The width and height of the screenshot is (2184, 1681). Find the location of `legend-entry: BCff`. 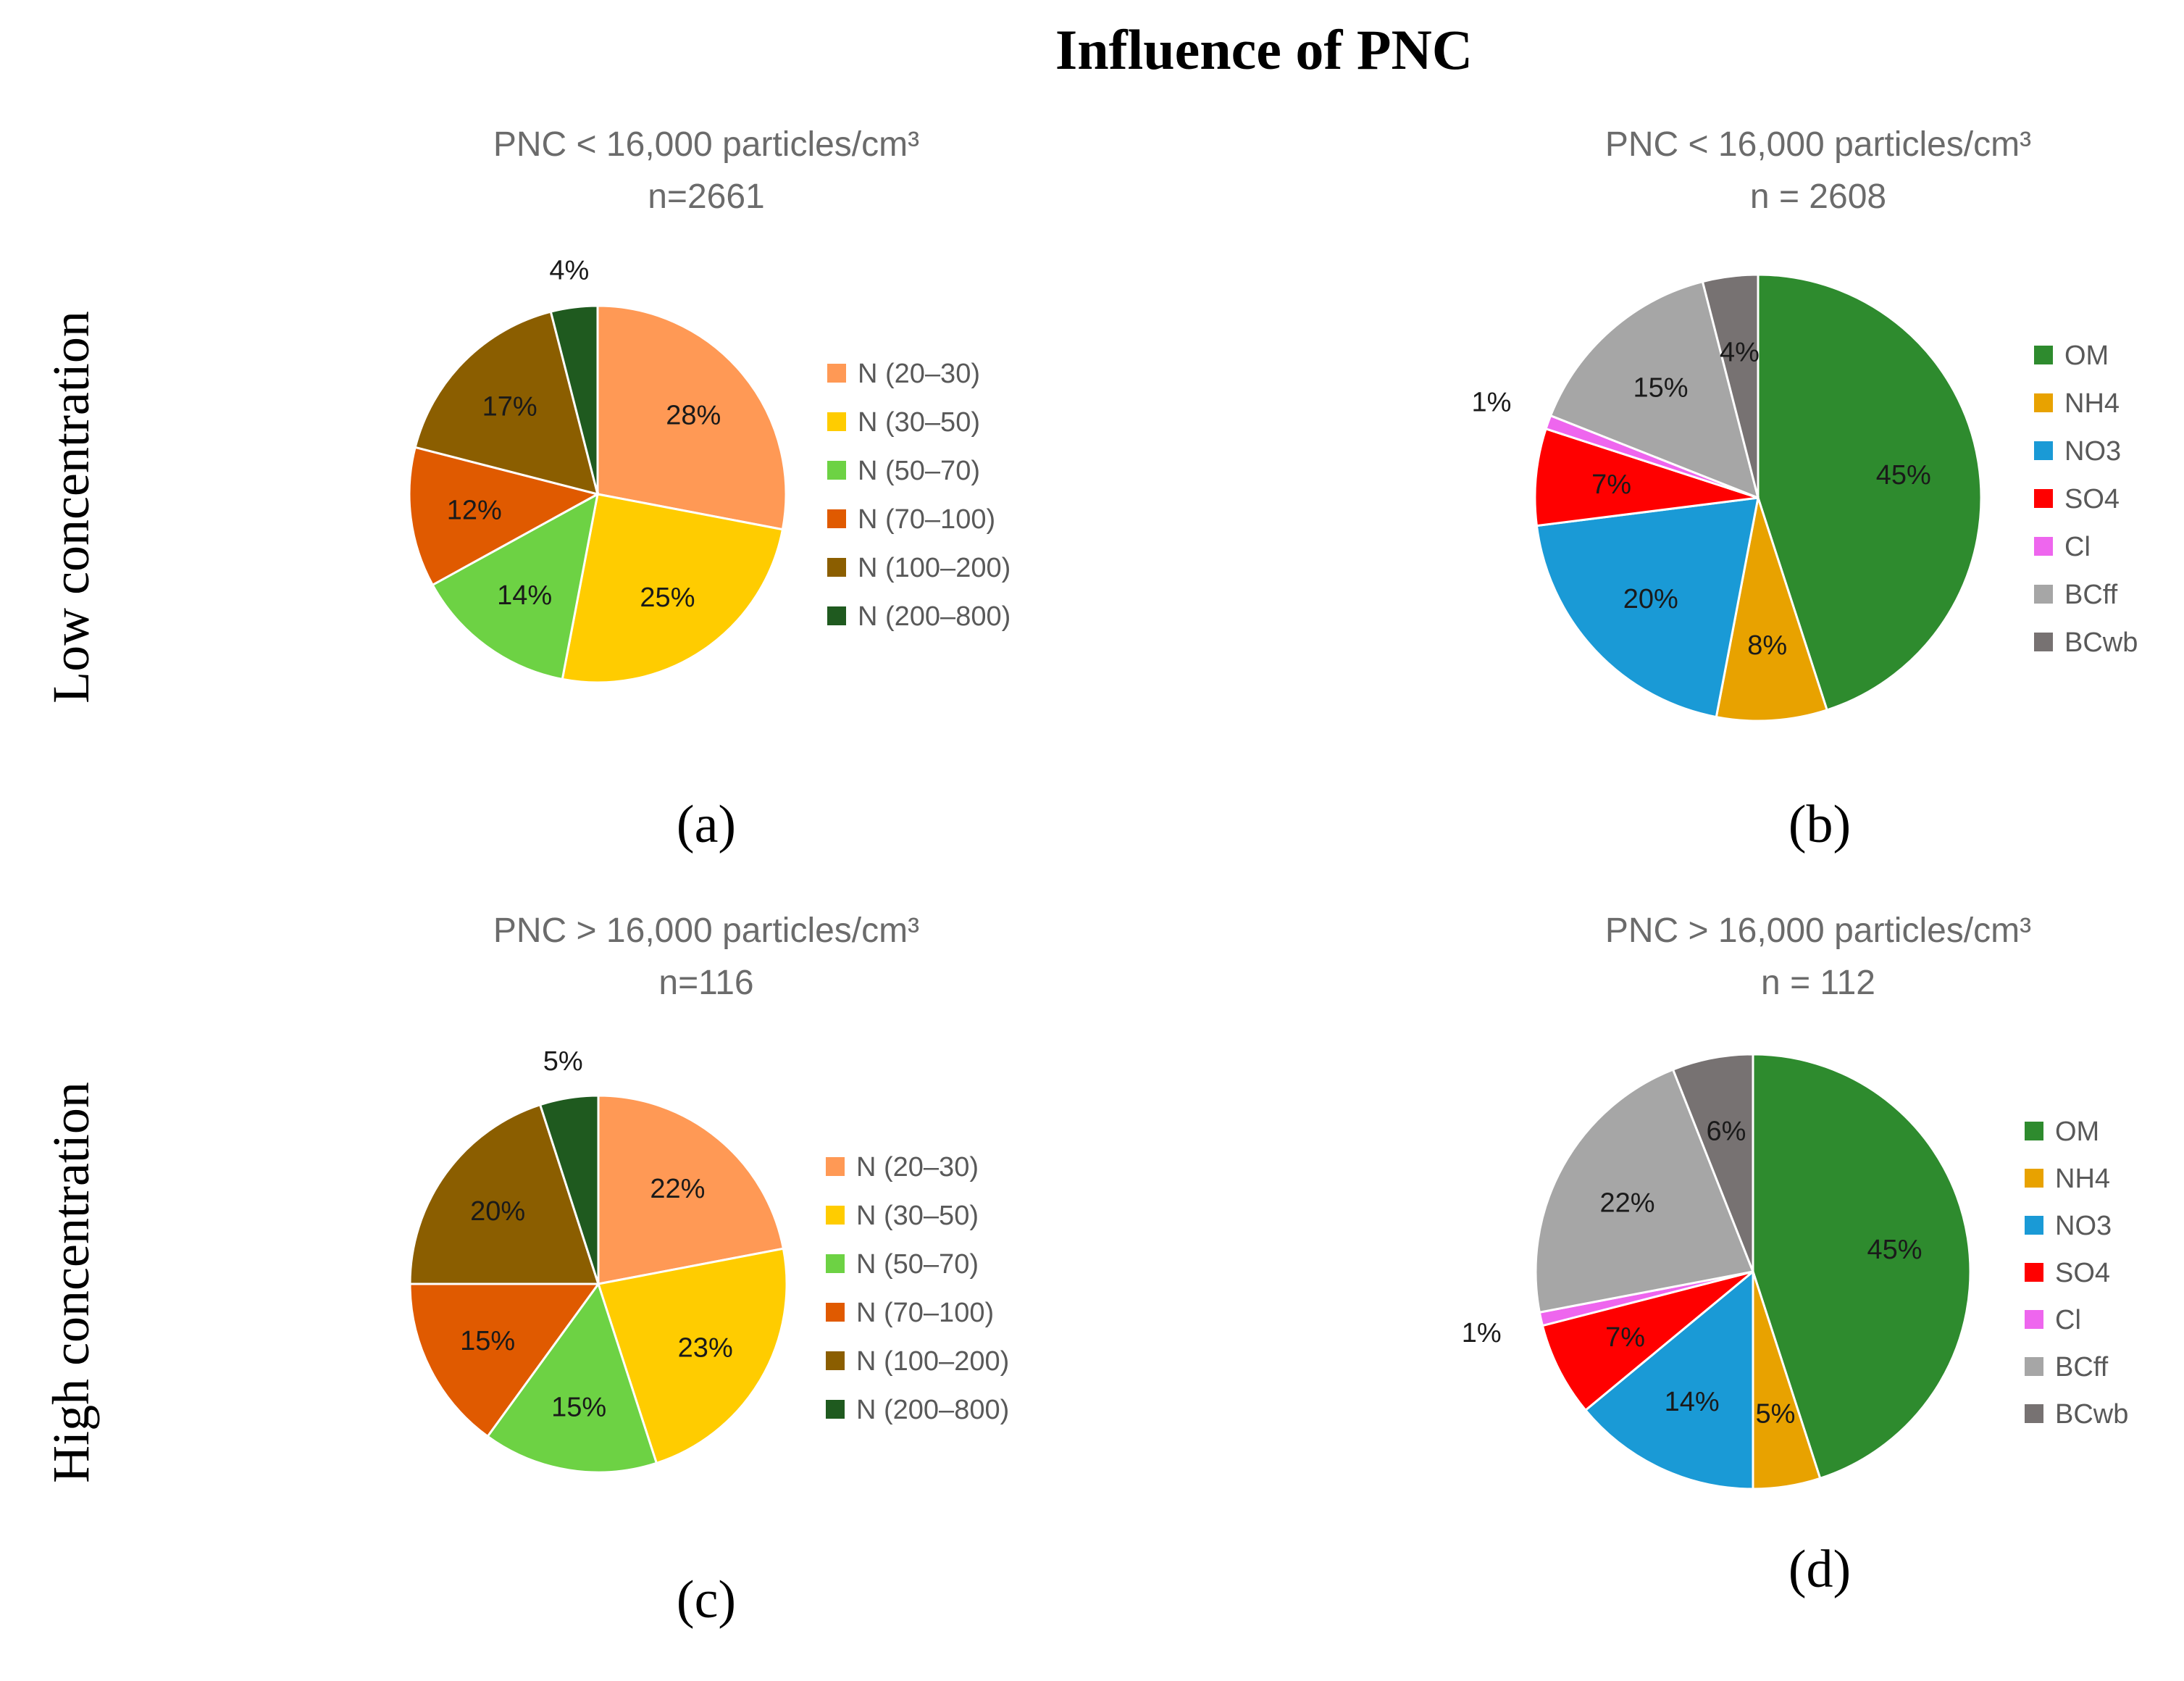

legend-entry: BCff is located at coordinates (2082, 1367).